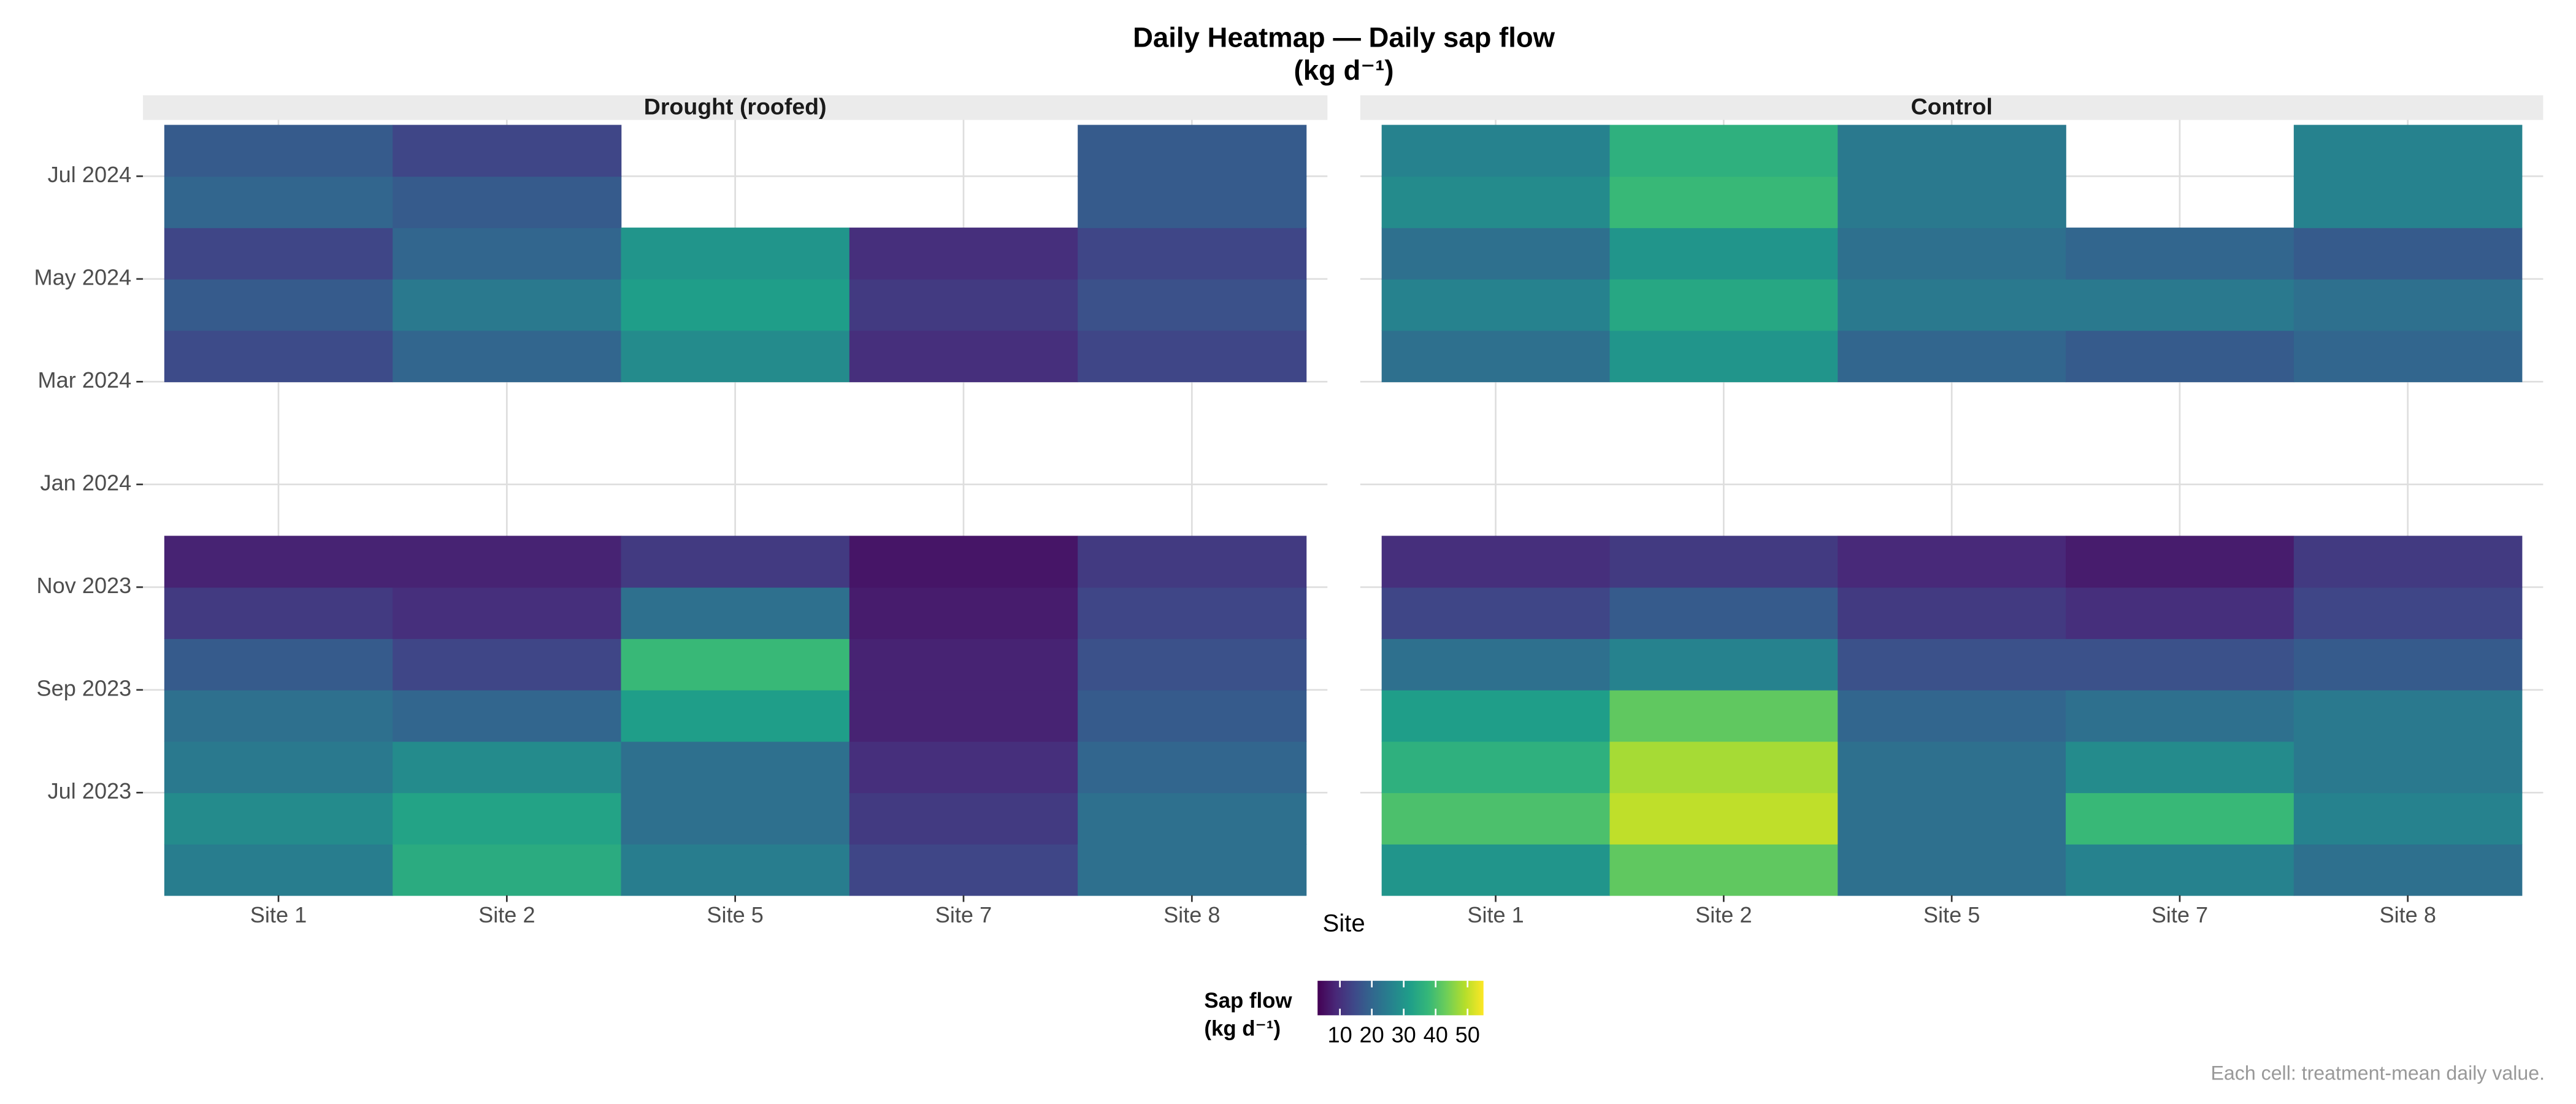 The image size is (2576, 1104). What do you see at coordinates (1436, 1035) in the screenshot?
I see `colorbar-tick-label: 40` at bounding box center [1436, 1035].